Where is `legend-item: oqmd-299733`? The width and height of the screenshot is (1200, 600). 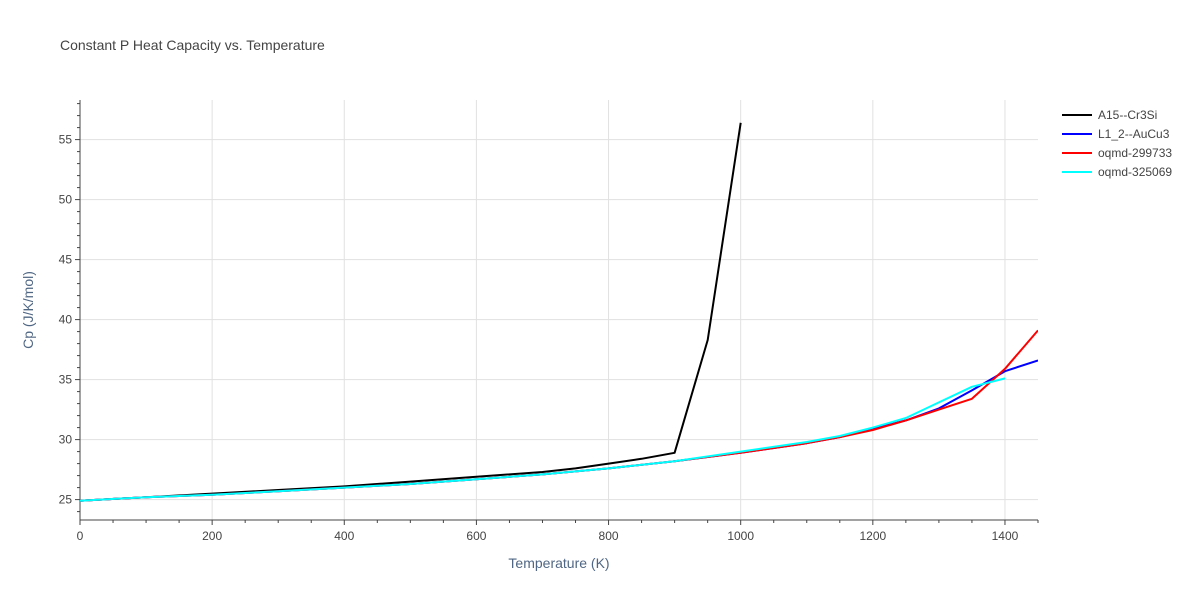
legend-item: oqmd-299733 is located at coordinates (1117, 153).